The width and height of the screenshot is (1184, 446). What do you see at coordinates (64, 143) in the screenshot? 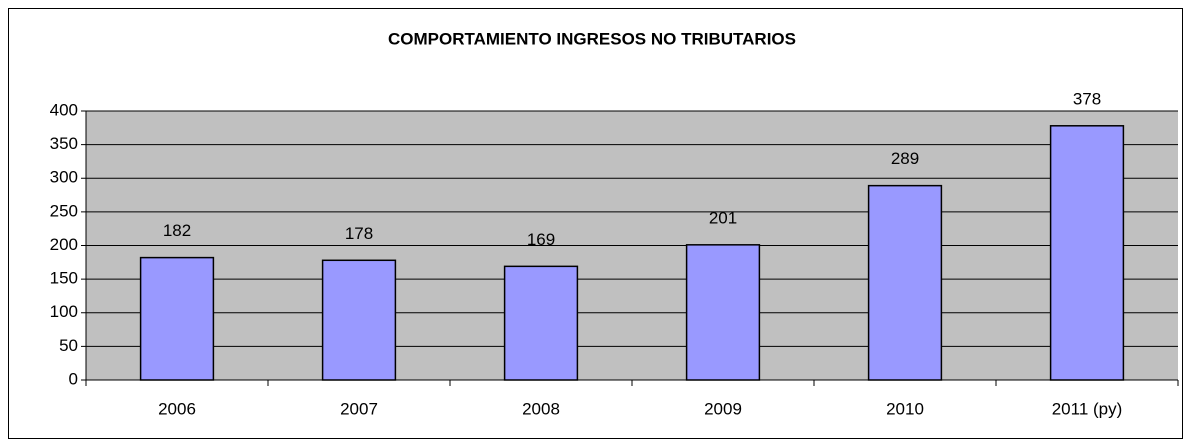
I see `y-tick-label: 350` at bounding box center [64, 143].